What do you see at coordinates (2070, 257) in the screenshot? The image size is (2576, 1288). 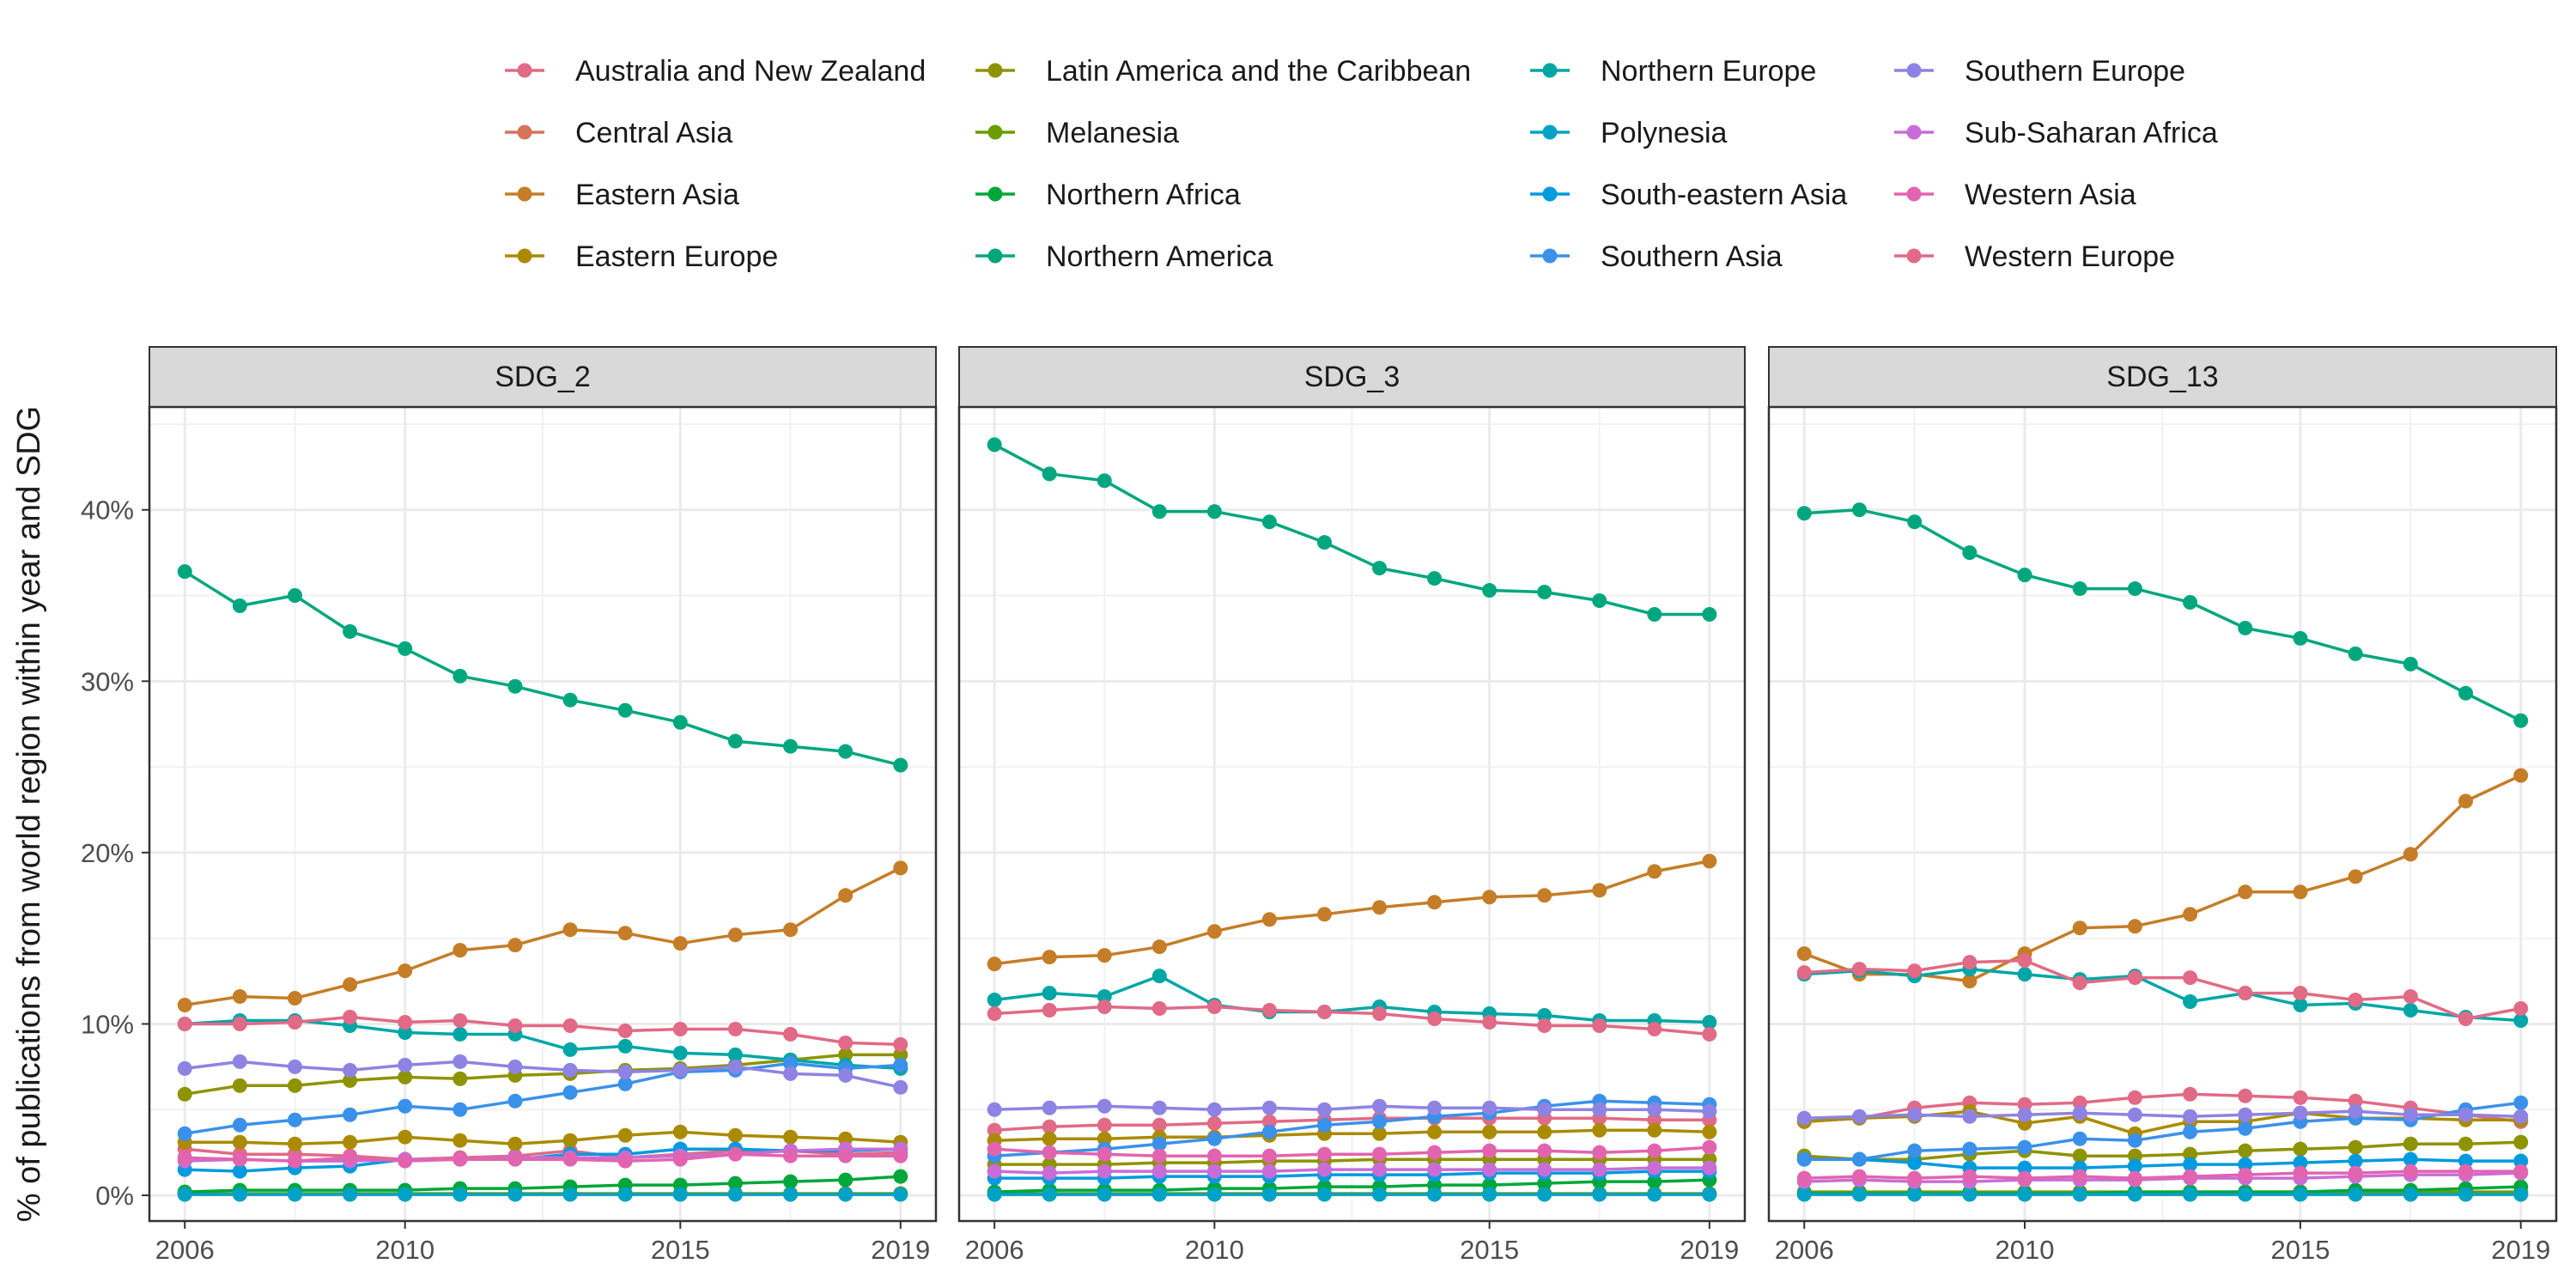 I see `legend-label: Western Europe` at bounding box center [2070, 257].